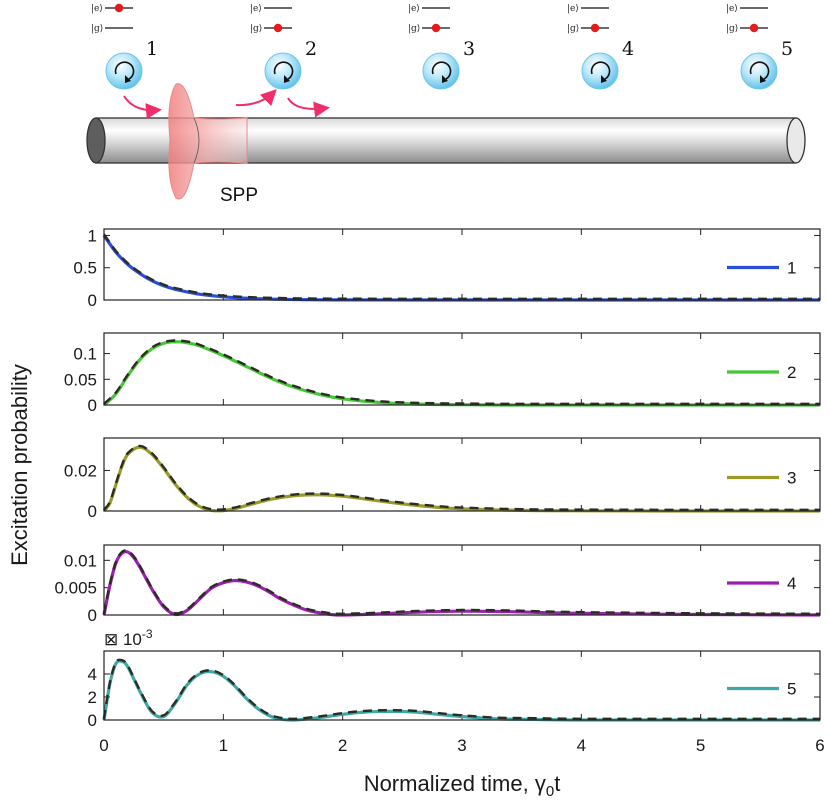  Describe the element at coordinates (85, 268) in the screenshot. I see `y-tick-label: 0.5` at that location.